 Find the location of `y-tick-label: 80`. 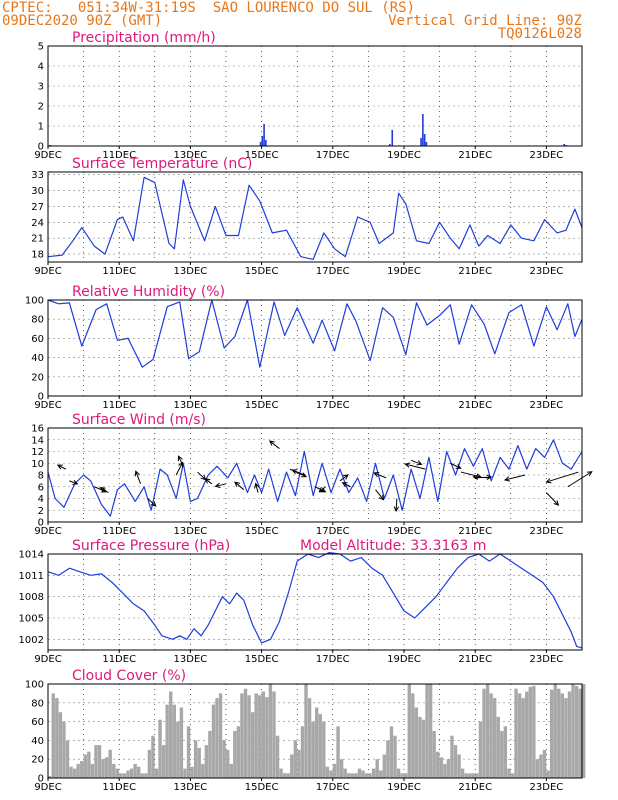

y-tick-label: 80 is located at coordinates (37, 320).